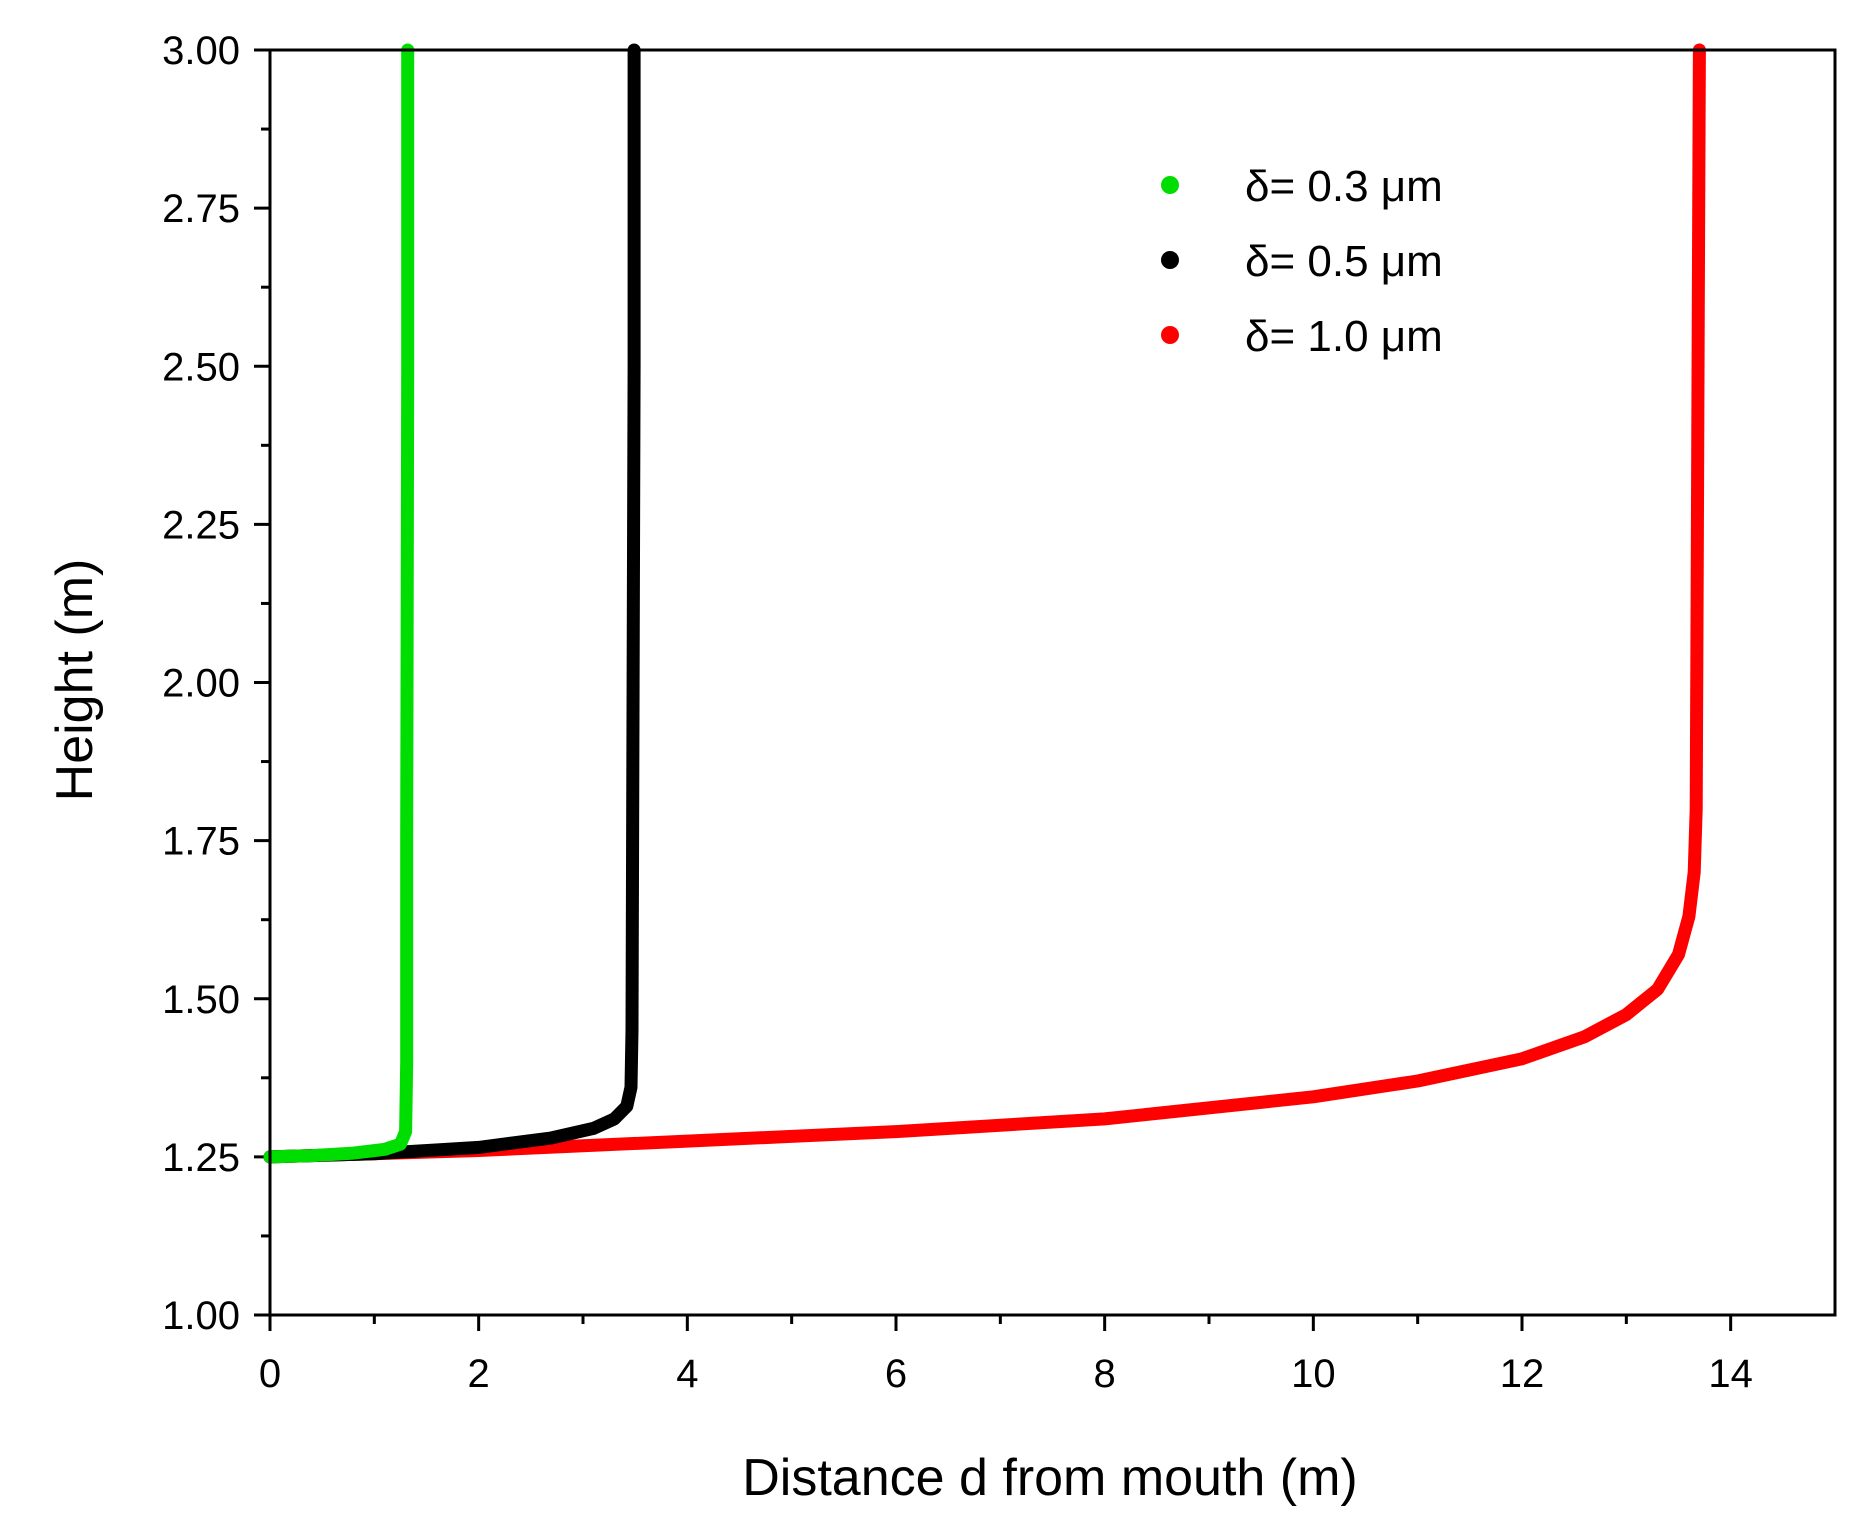 The image size is (1866, 1535). Describe the element at coordinates (896, 1374) in the screenshot. I see `x-tick-label: 6` at that location.